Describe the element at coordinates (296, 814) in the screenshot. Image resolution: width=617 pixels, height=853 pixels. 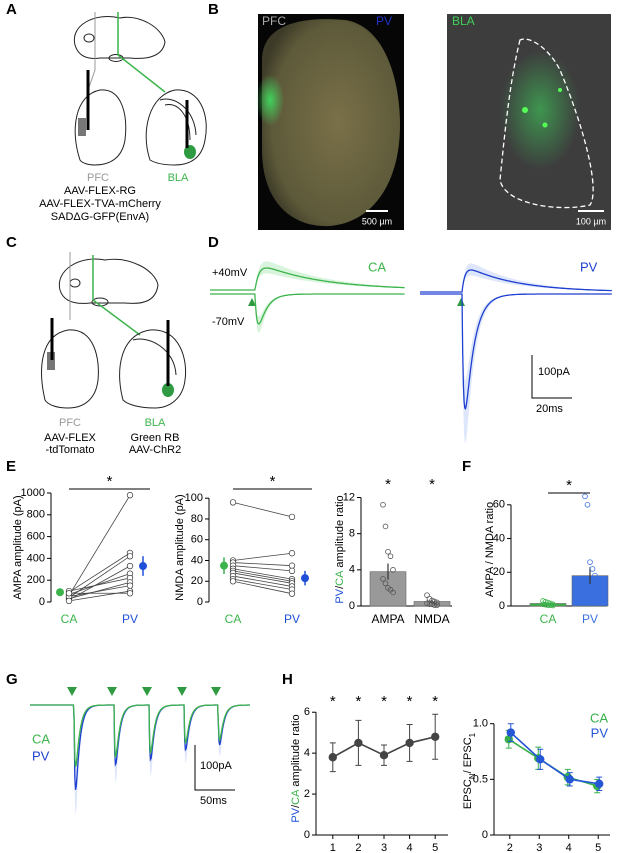
I see `y-label-part: PV` at that location.